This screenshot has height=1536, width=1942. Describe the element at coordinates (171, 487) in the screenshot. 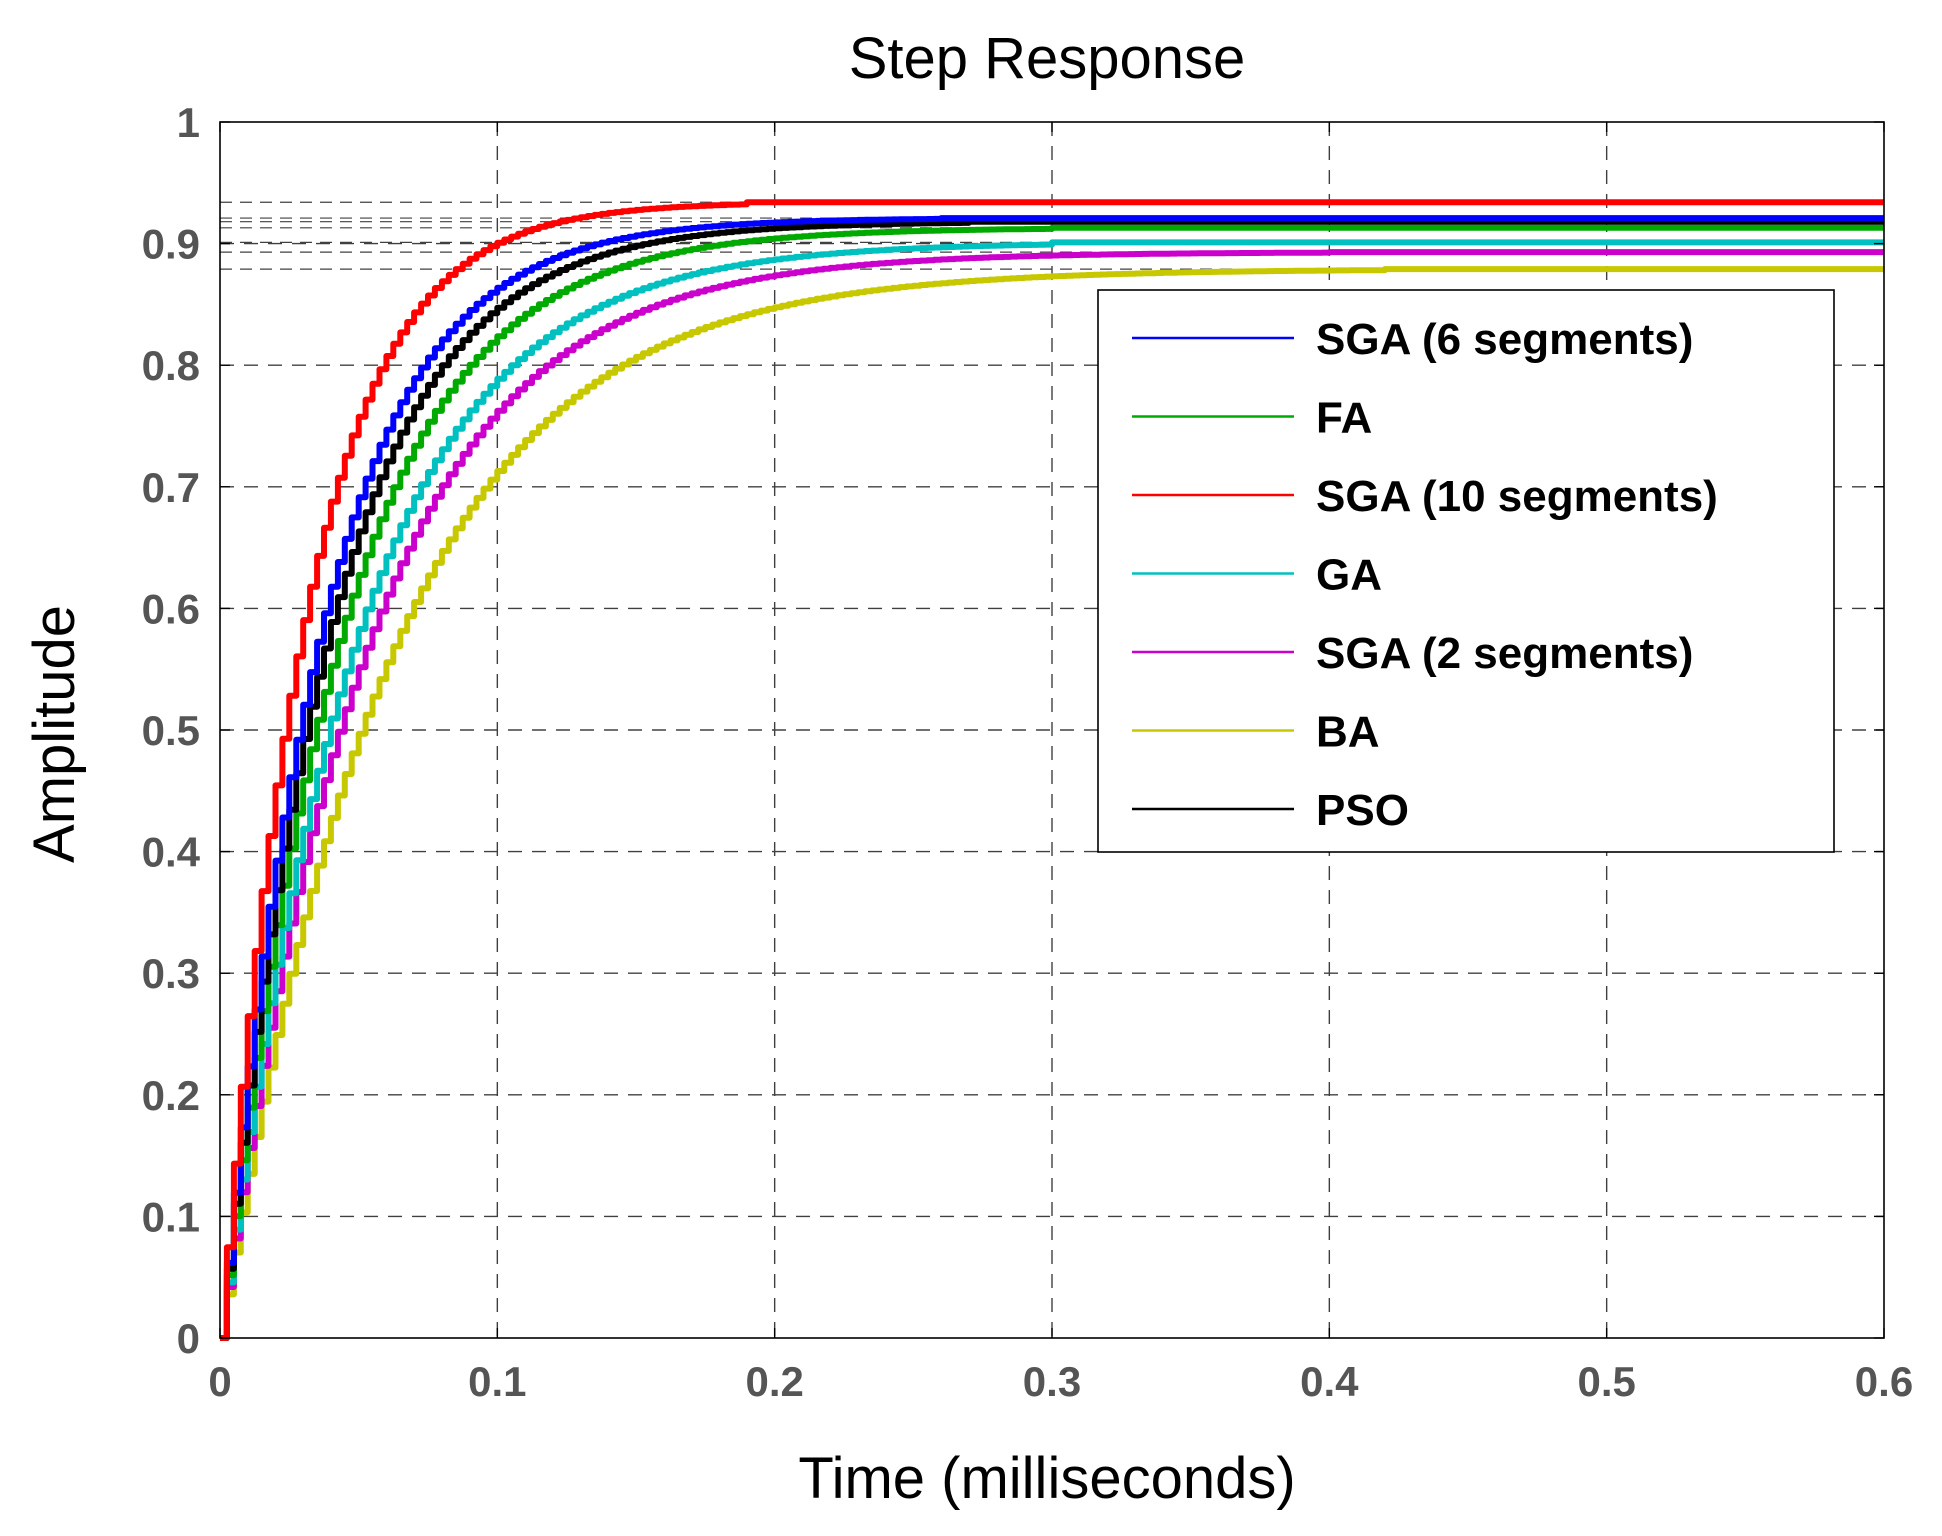

I see `y-tick-label: 0.7` at that location.